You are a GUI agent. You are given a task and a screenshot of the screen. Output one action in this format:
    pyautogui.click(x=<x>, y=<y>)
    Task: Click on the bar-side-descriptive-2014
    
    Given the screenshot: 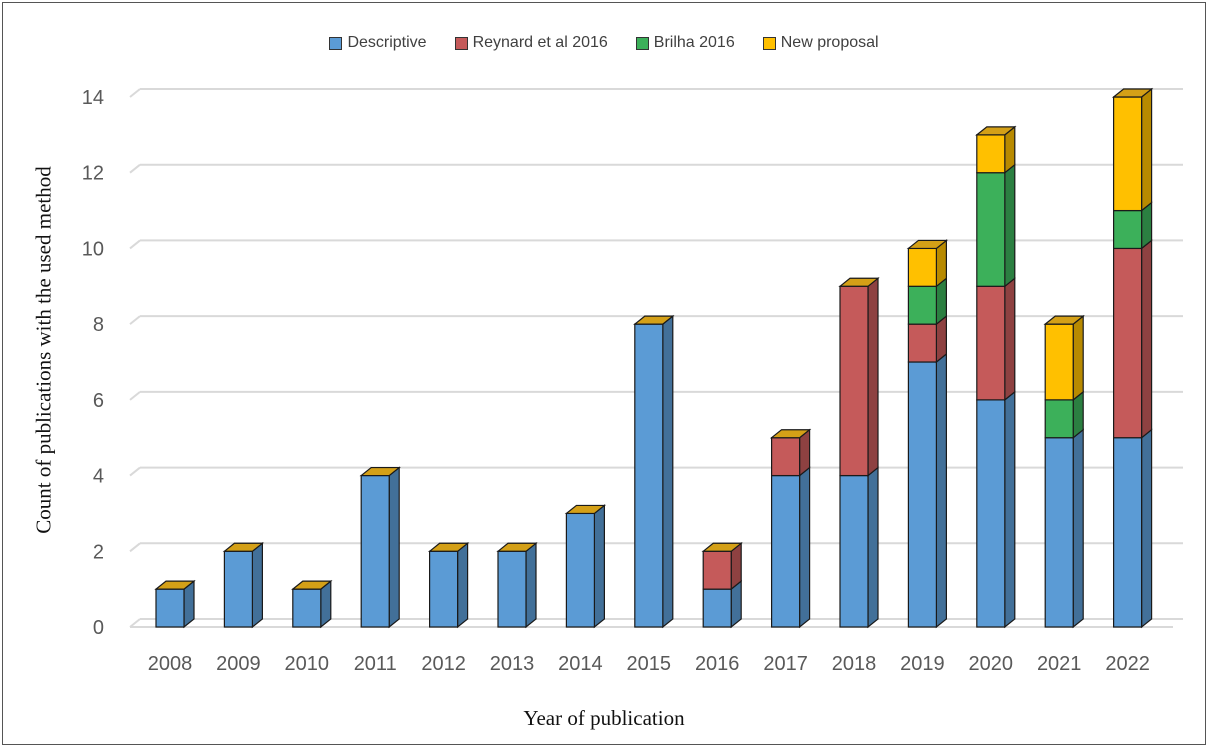 What is the action you would take?
    pyautogui.click(x=599, y=566)
    